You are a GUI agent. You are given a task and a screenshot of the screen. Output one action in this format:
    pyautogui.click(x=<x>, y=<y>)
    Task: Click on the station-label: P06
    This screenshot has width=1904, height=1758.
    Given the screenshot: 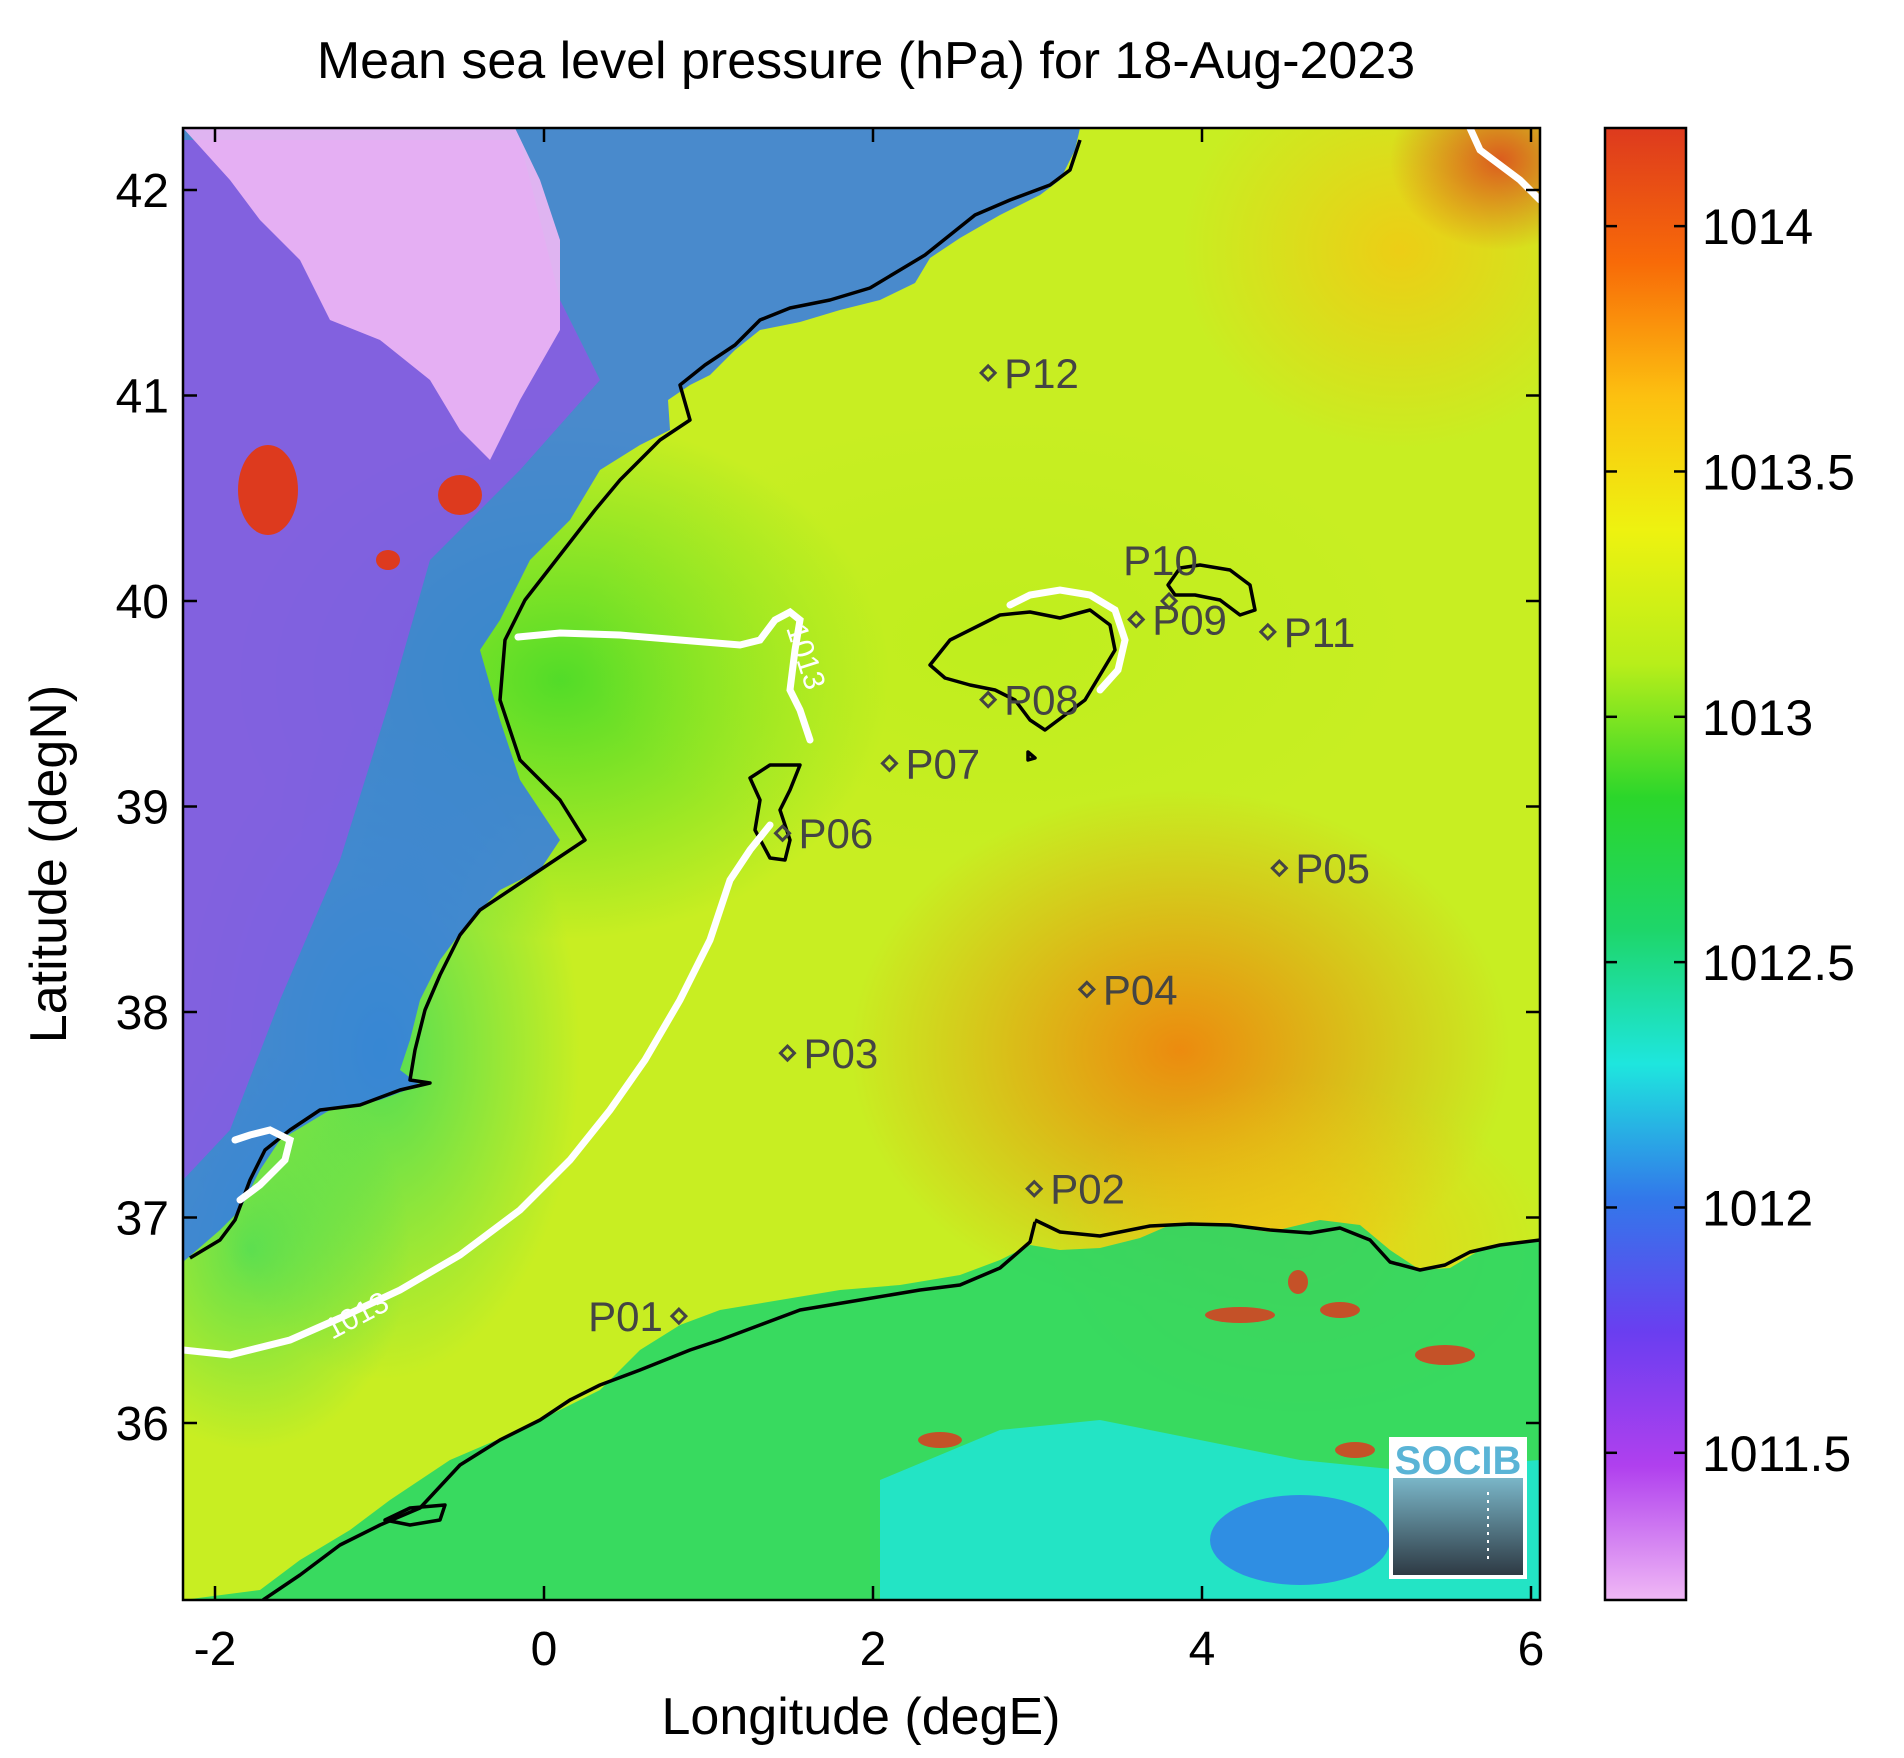 What is the action you would take?
    pyautogui.click(x=836, y=833)
    